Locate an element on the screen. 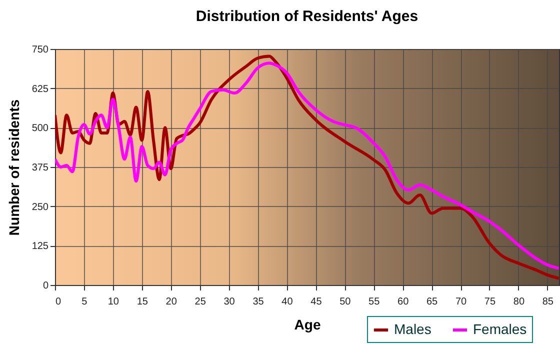  y-tick-label: 125 is located at coordinates (40, 246).